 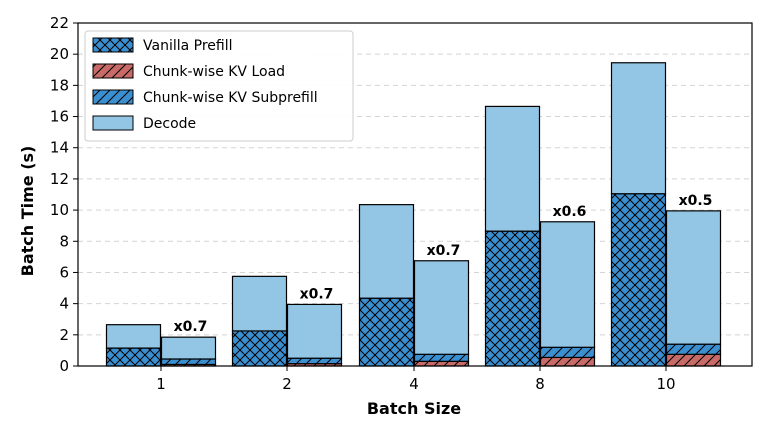 What do you see at coordinates (287, 384) in the screenshot?
I see `x-tick-label: 2` at bounding box center [287, 384].